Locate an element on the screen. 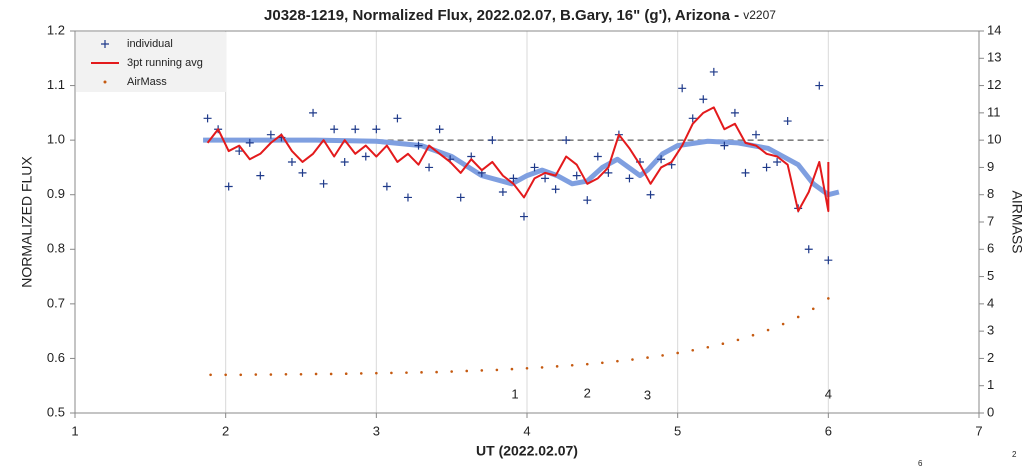  y-axis-title: NORMALIZED FLUX is located at coordinates (27, 222).